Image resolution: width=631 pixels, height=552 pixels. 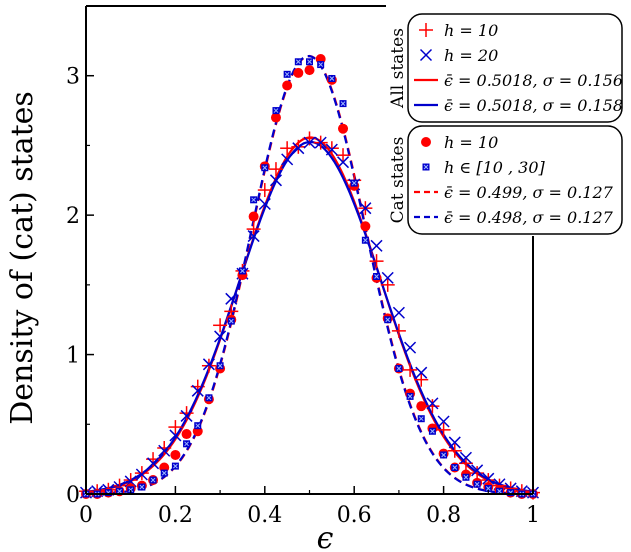 What do you see at coordinates (22, 258) in the screenshot?
I see `y-axis-title: Density of (cat) states` at bounding box center [22, 258].